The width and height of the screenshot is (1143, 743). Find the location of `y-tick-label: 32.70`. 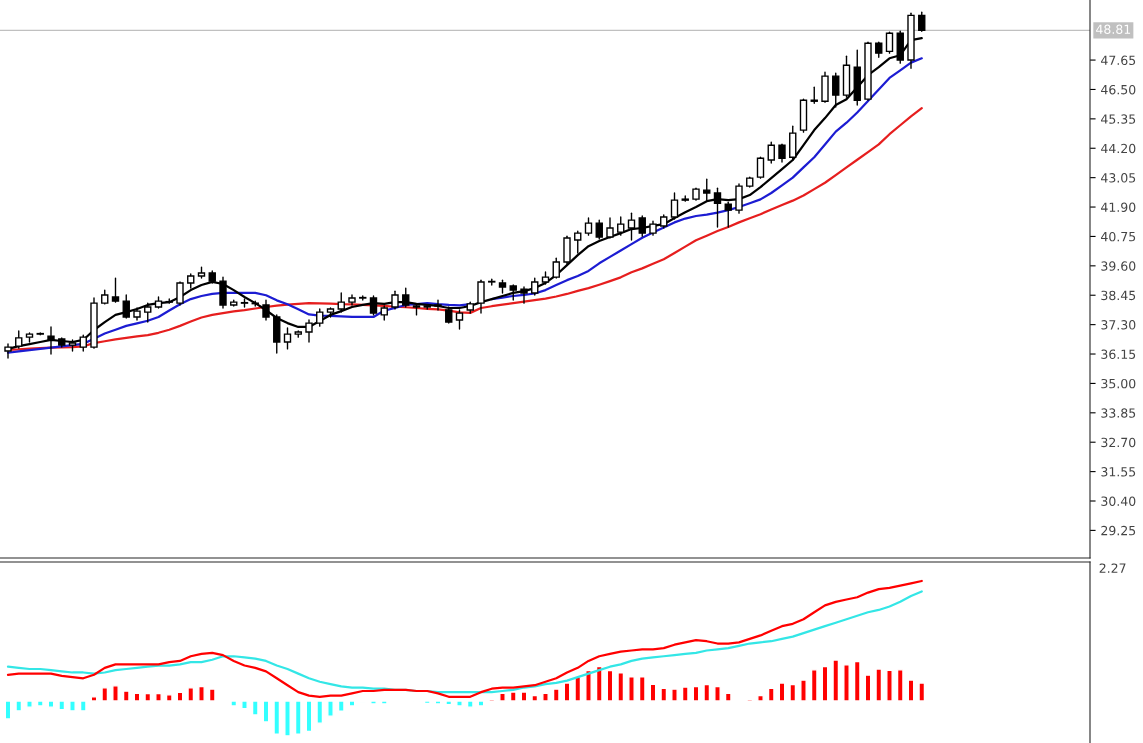

y-tick-label: 32.70 is located at coordinates (1118, 442).